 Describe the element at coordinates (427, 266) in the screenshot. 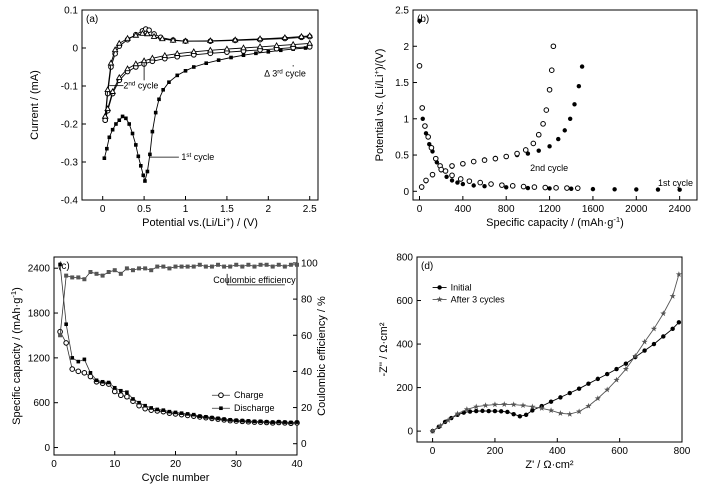

I see `panel-label: (d)` at that location.